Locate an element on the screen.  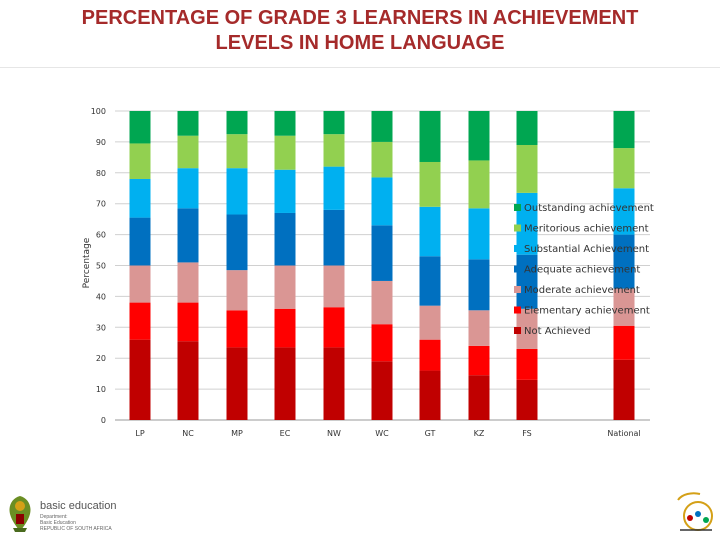
x-tick-label: NW is located at coordinates (334, 433).